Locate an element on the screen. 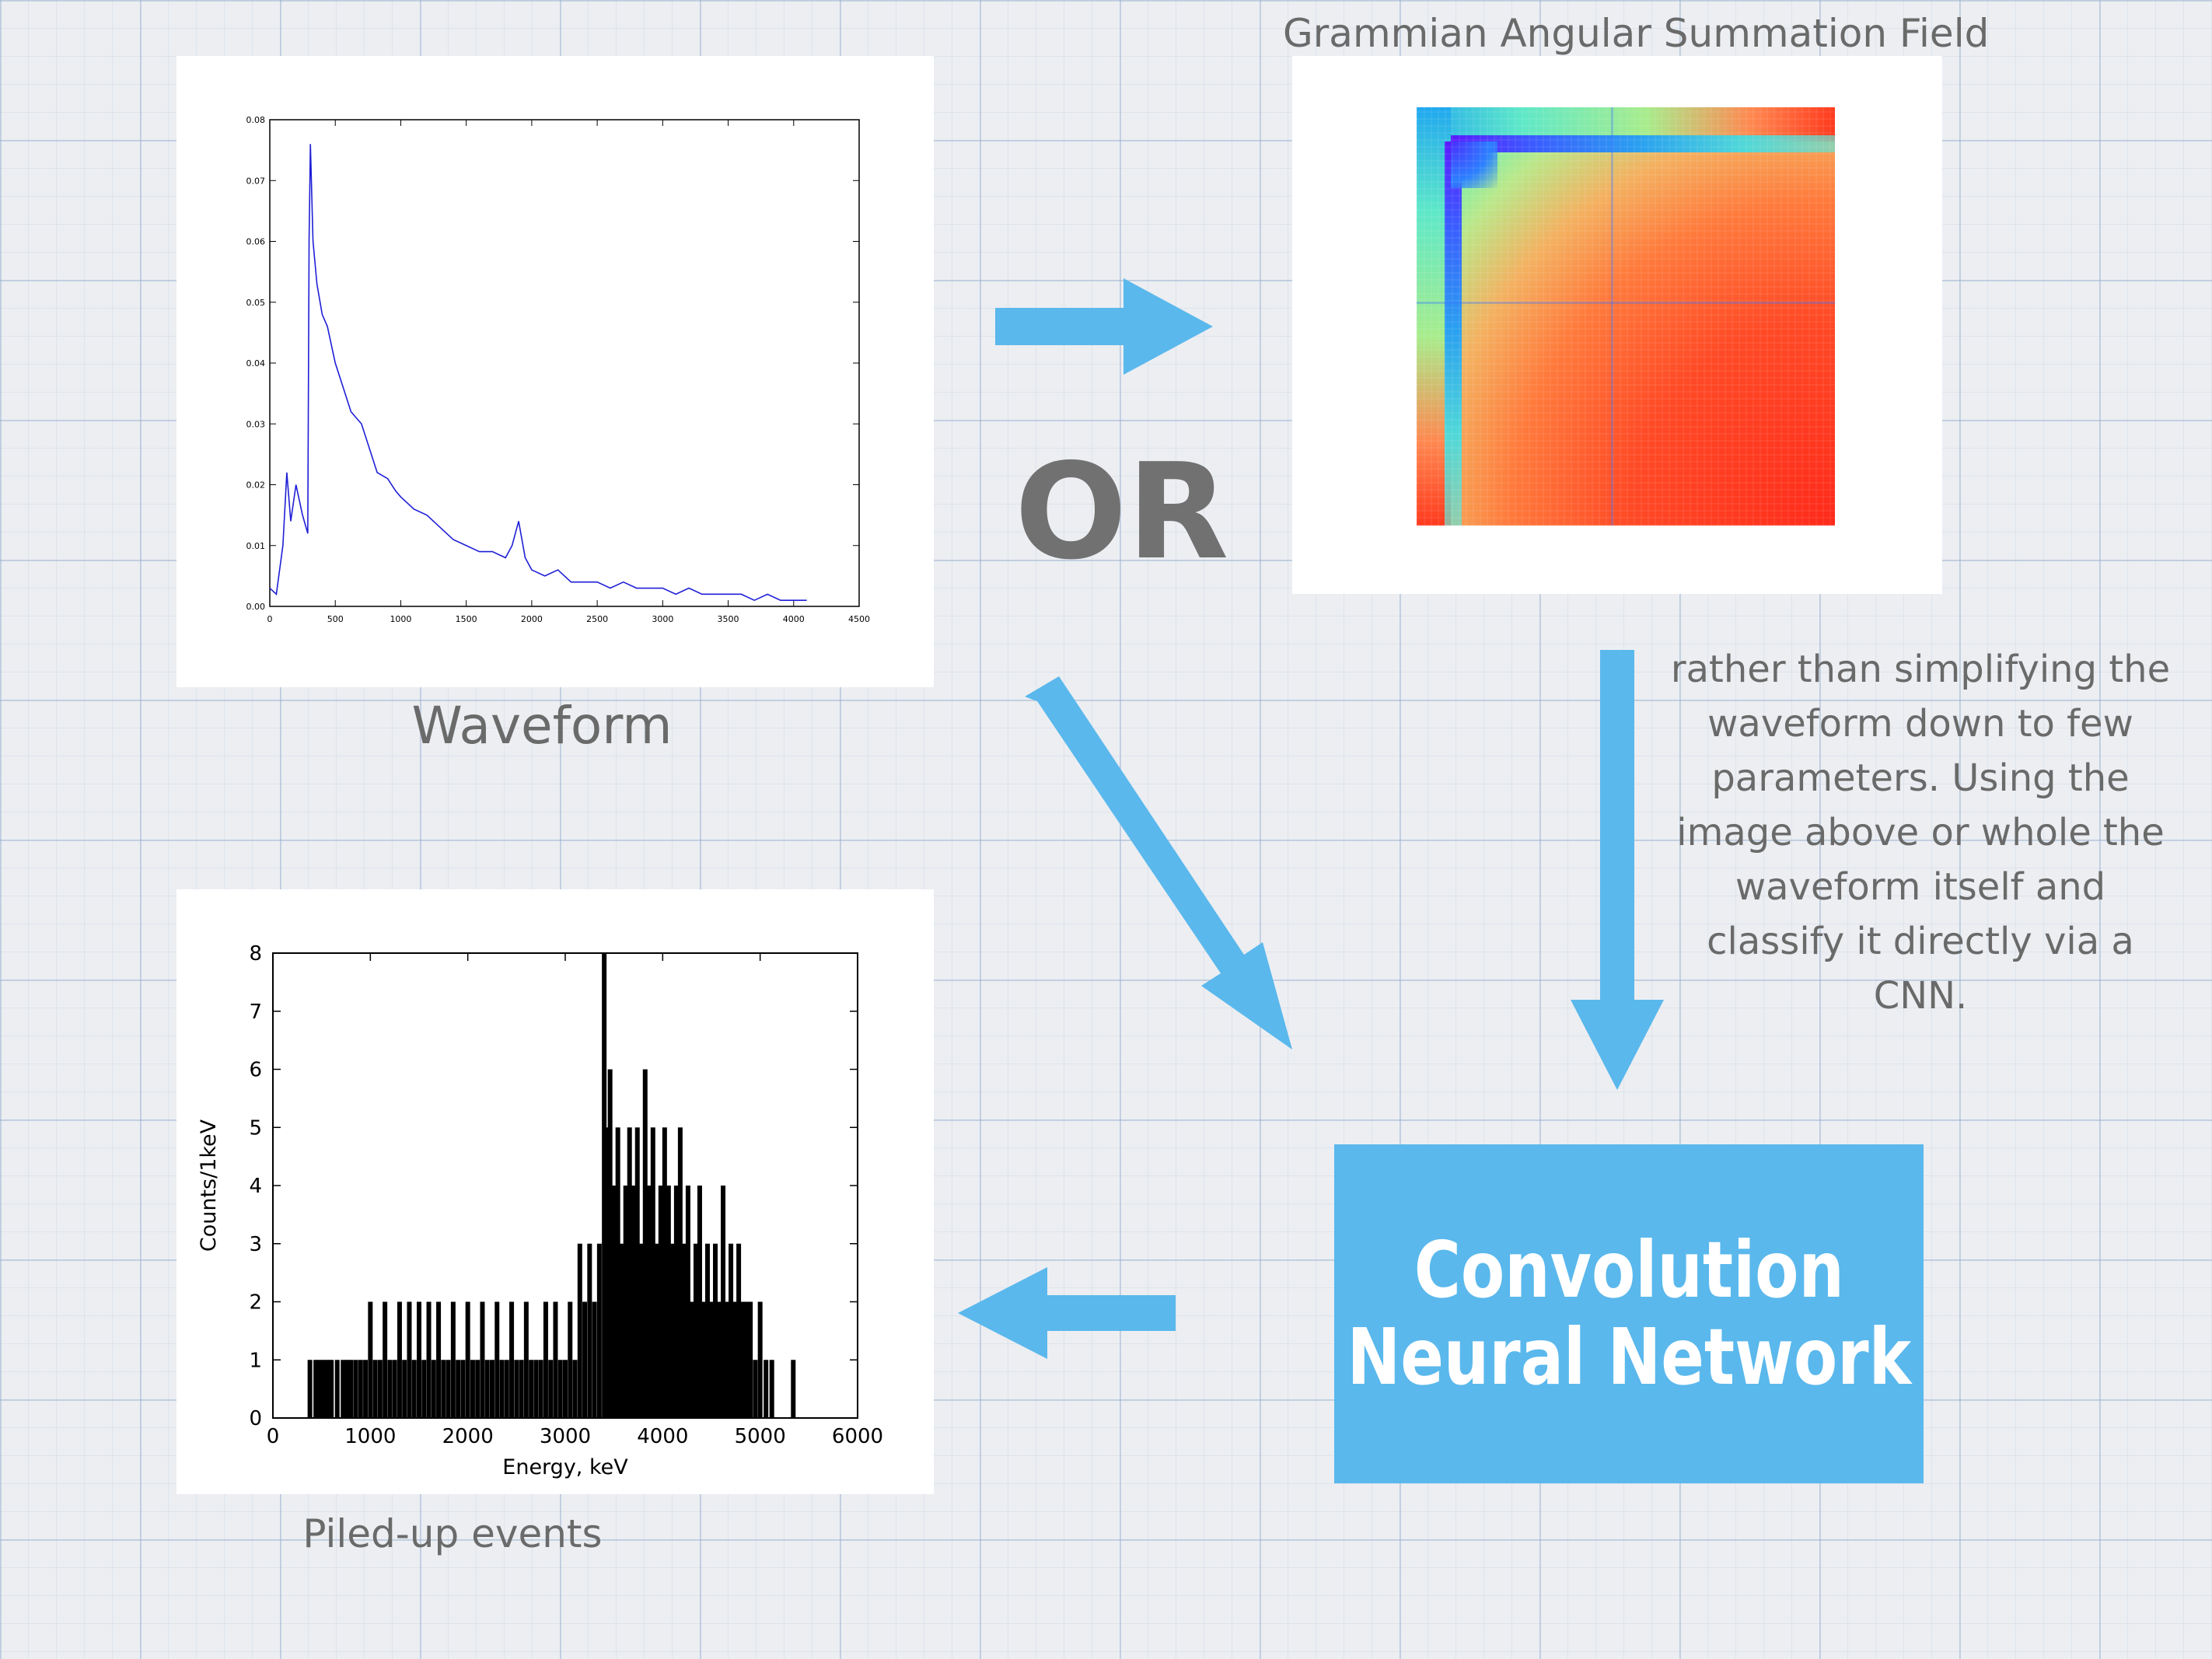 The width and height of the screenshot is (2212, 1659). y-tick-label: 3 is located at coordinates (255, 1244).